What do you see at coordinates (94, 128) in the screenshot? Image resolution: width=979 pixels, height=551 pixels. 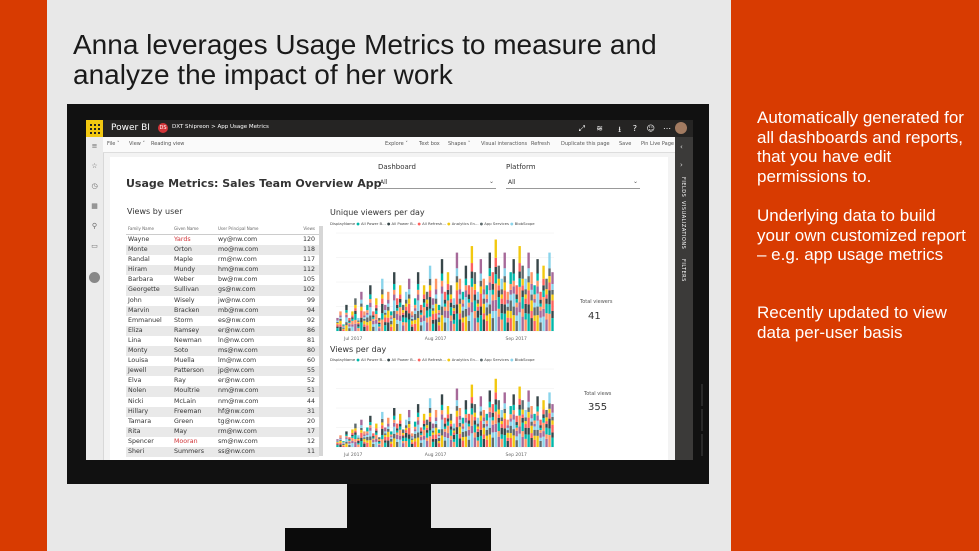 I see `app-launcher-icon` at bounding box center [94, 128].